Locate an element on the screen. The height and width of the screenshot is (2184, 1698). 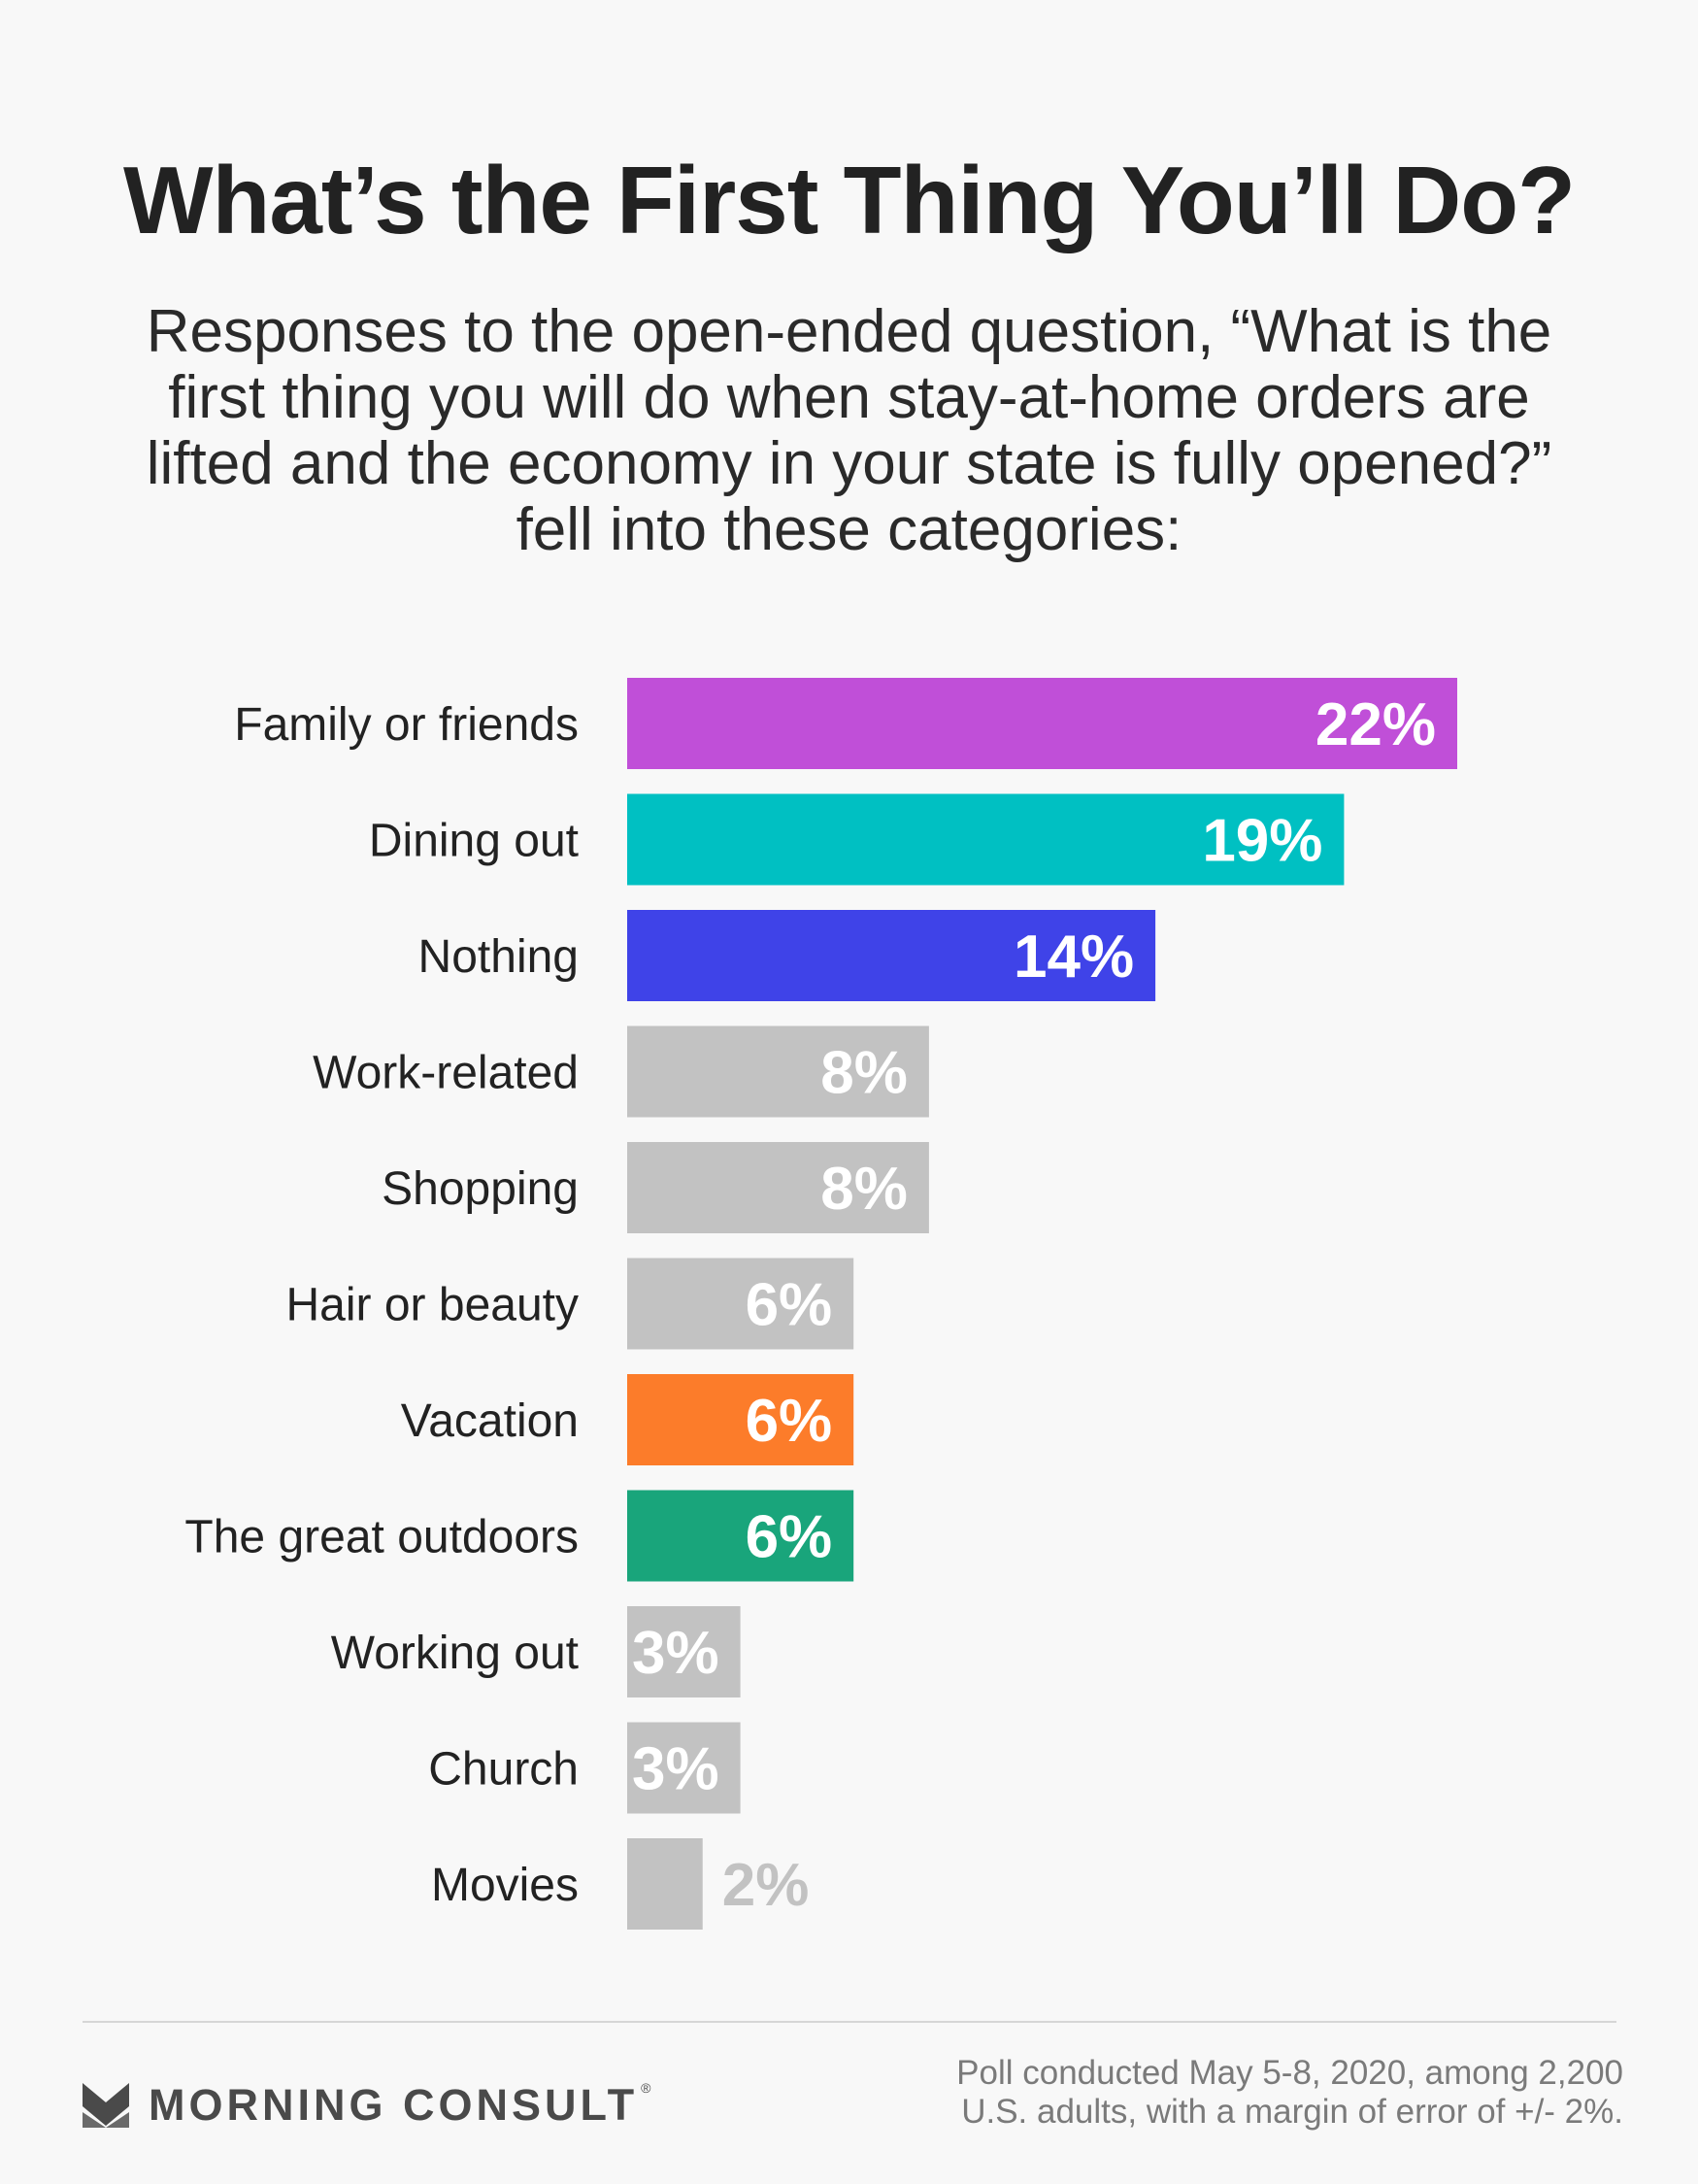
bar-row: Dining out 19% is located at coordinates (857, 839).